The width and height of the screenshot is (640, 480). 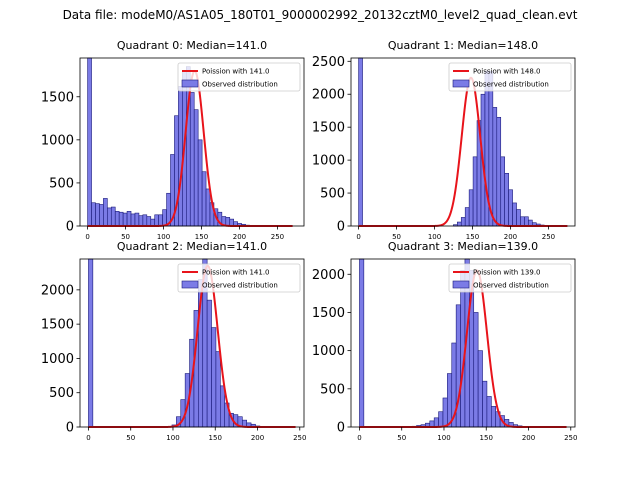 What do you see at coordinates (88, 438) in the screenshot?
I see `x-tick-label: 0` at bounding box center [88, 438].